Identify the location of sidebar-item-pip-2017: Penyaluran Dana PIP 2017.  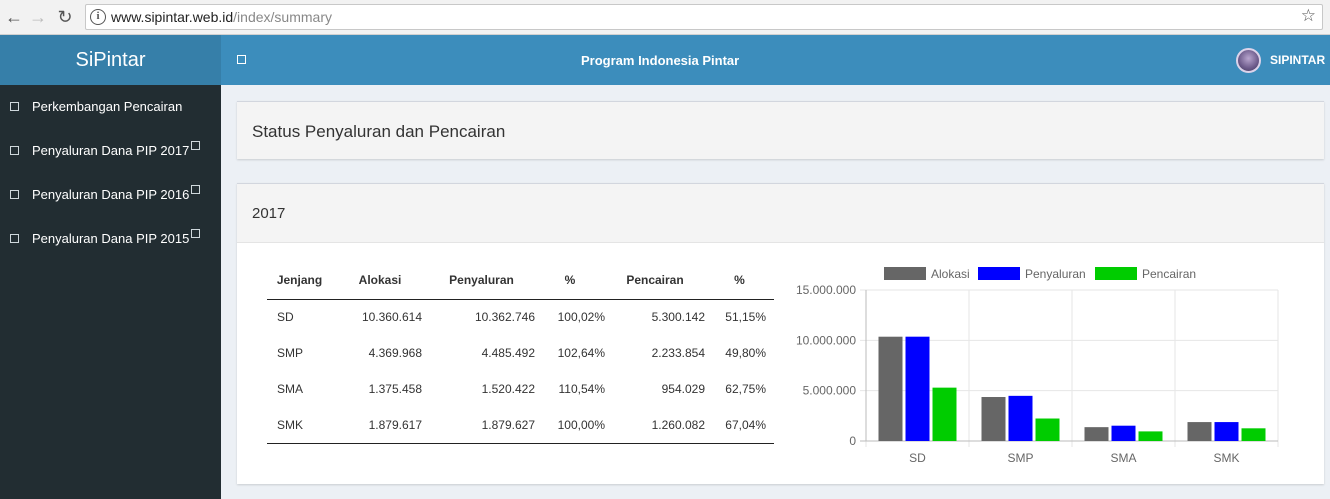
(110, 152).